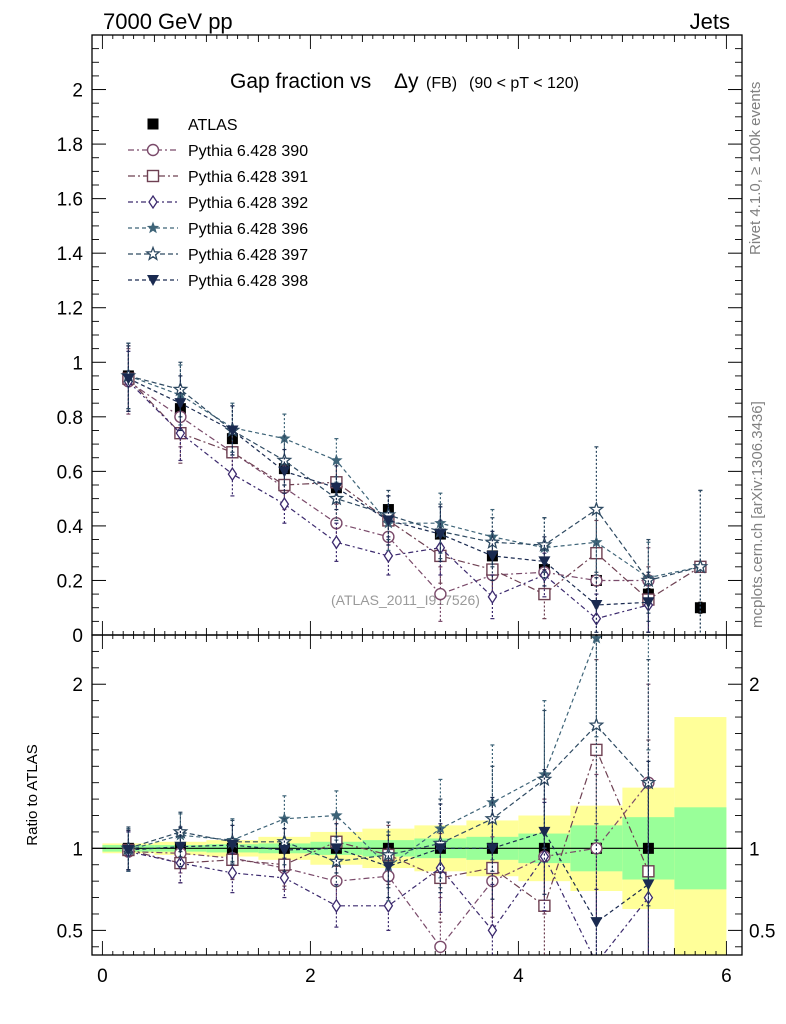 This screenshot has width=786, height=1024. What do you see at coordinates (77, 849) in the screenshot?
I see `ratio-ytick-label-left-1: 1` at bounding box center [77, 849].